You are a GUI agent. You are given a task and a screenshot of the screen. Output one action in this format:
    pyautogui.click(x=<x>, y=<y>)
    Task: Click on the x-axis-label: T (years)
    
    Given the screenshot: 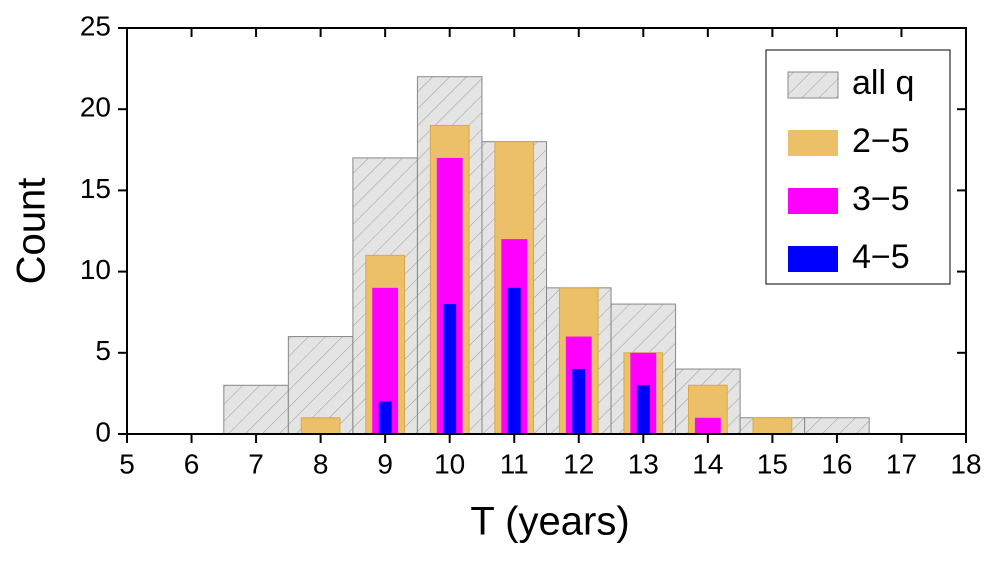 What is the action you would take?
    pyautogui.click(x=549, y=522)
    